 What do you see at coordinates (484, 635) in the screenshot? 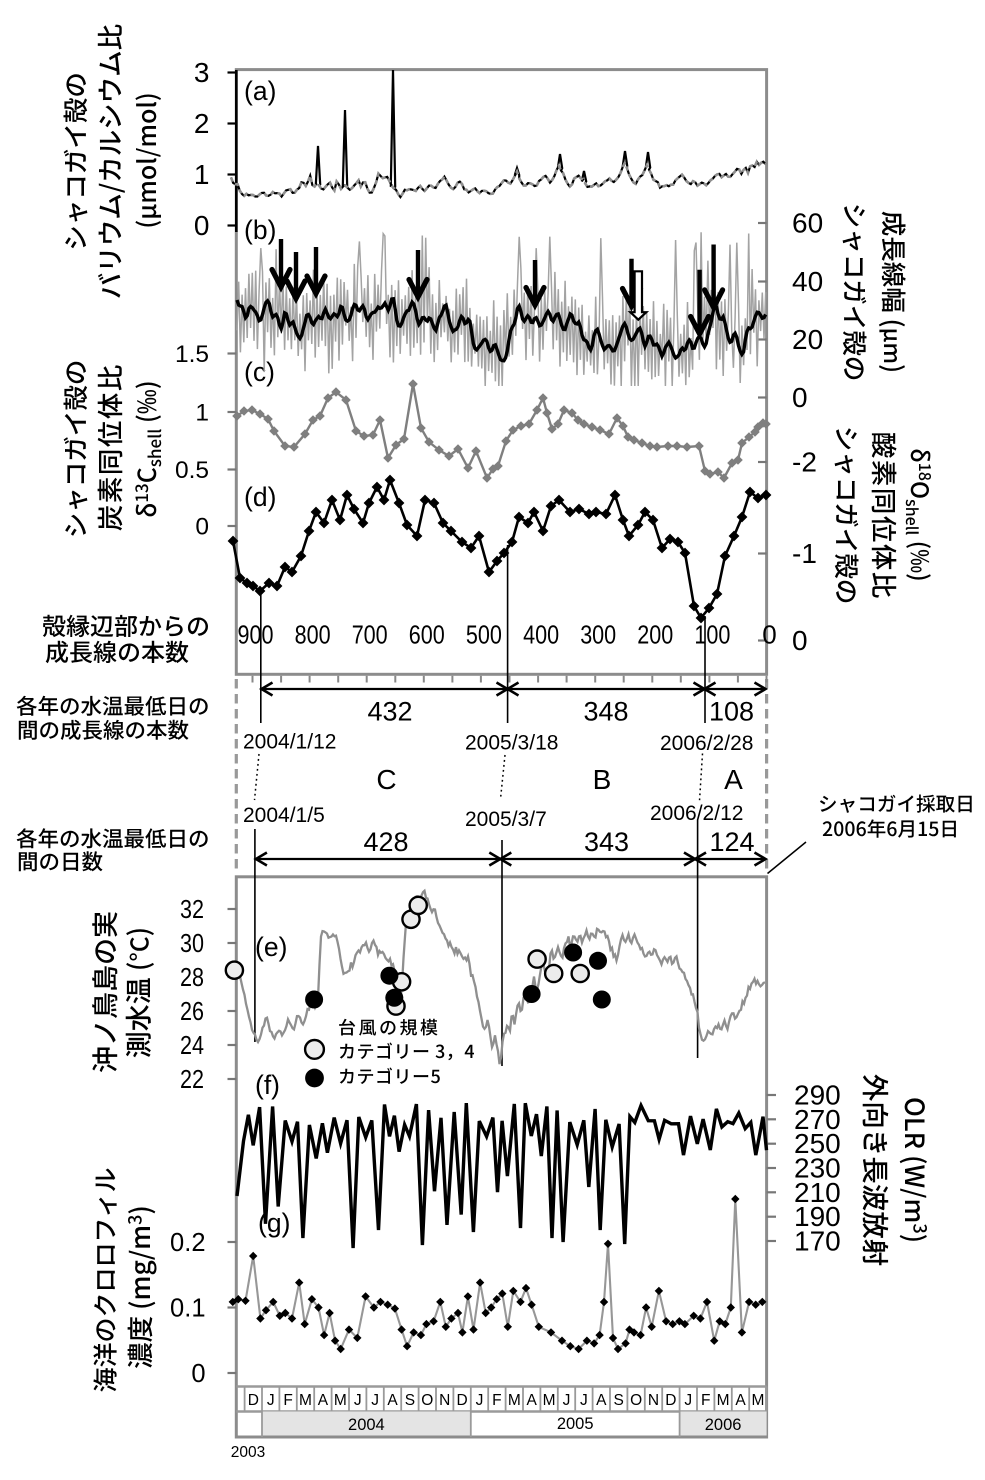
I see `svg-text: 500` at bounding box center [484, 635].